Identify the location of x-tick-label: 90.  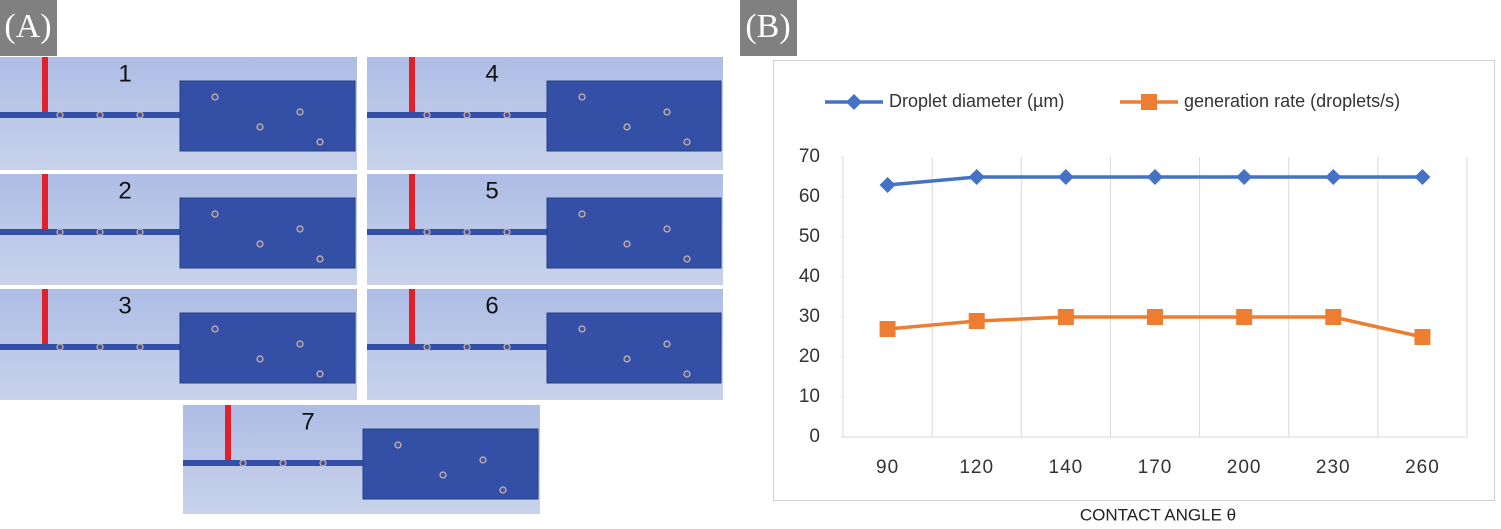
(887, 467).